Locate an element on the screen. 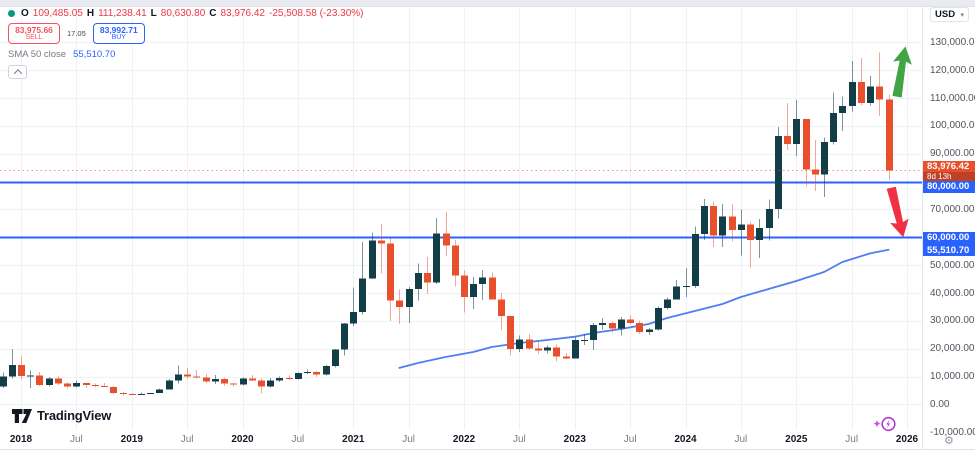  price-level-label-80000: 80,000.00 is located at coordinates (949, 186).